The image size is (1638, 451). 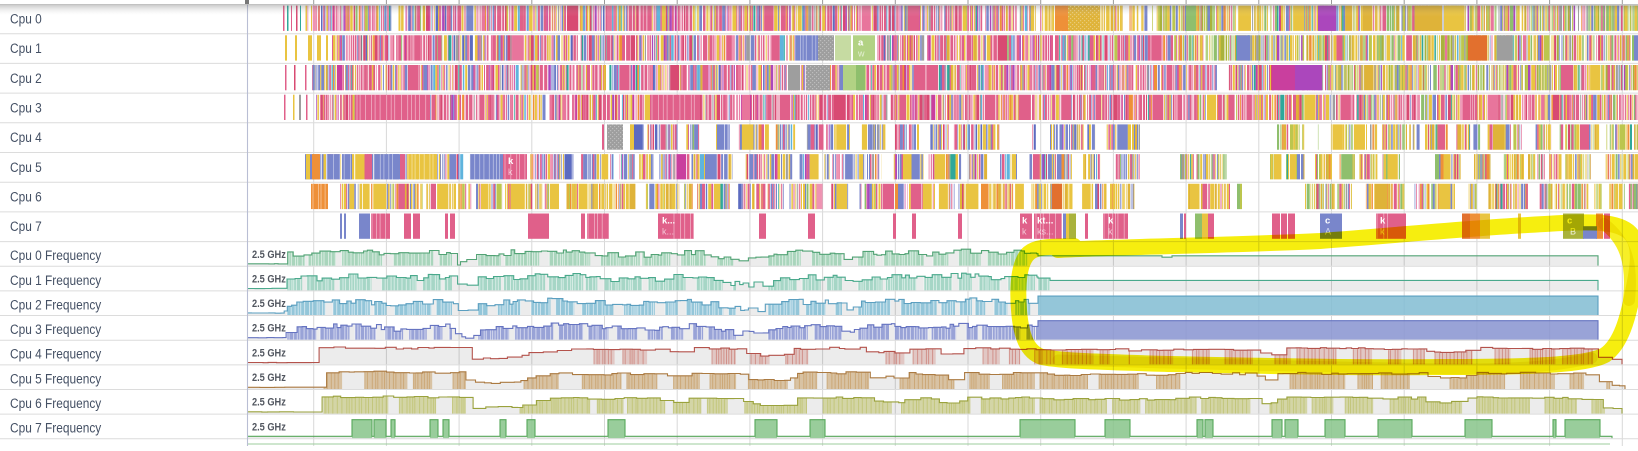 What do you see at coordinates (56, 403) in the screenshot?
I see `svg-text: Cpu 6 Frequency` at bounding box center [56, 403].